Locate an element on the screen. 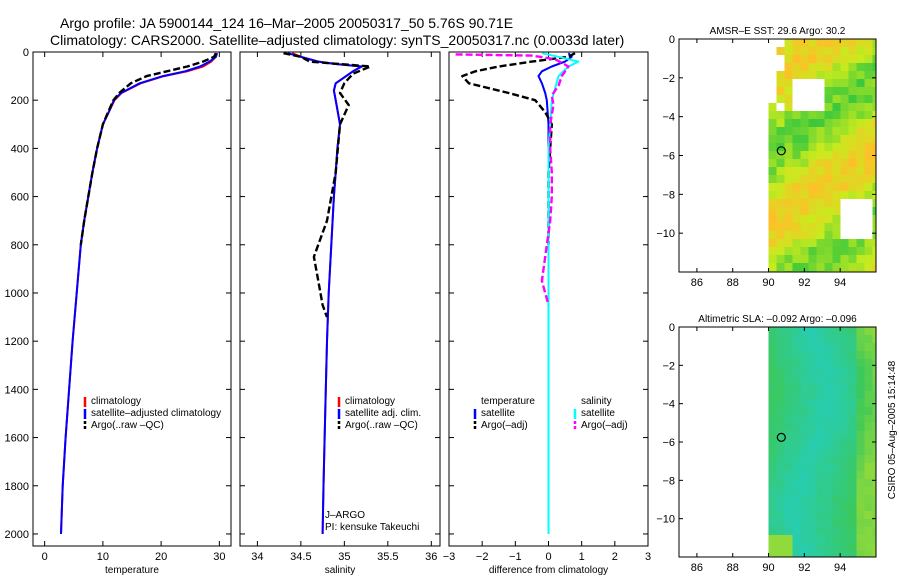 The width and height of the screenshot is (900, 580). sst_map-ytick-label: −6 is located at coordinates (668, 157).